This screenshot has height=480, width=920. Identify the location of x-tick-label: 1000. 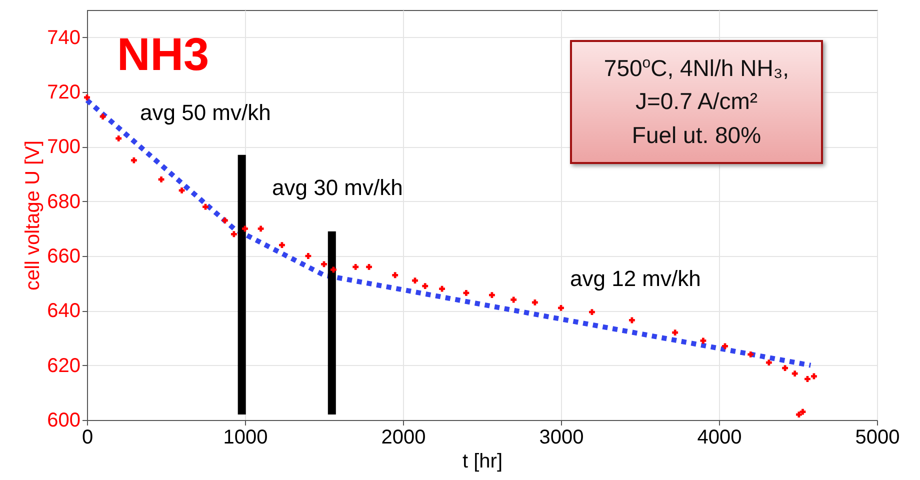
(245, 437).